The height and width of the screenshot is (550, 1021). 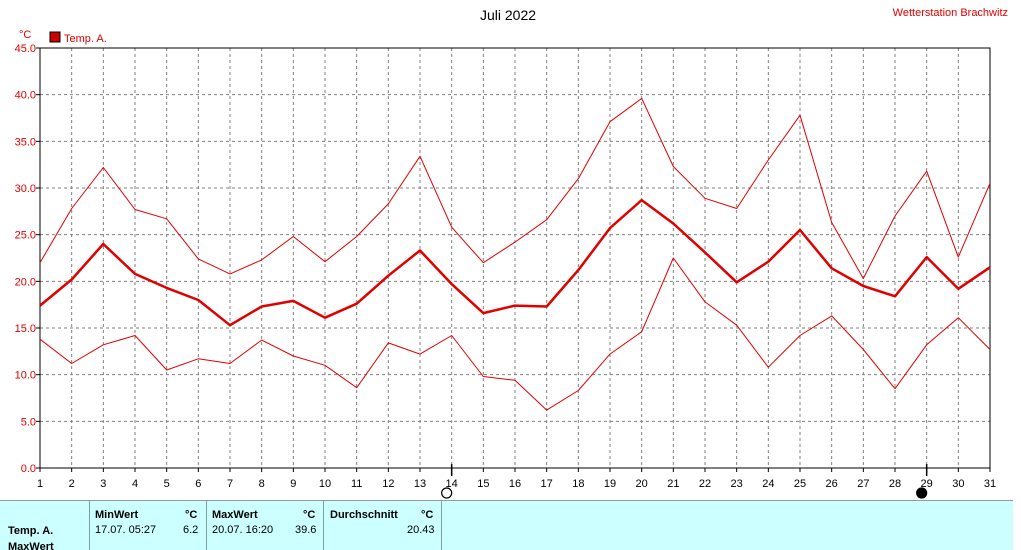 I want to click on min-header: MinWert, so click(x=117, y=515).